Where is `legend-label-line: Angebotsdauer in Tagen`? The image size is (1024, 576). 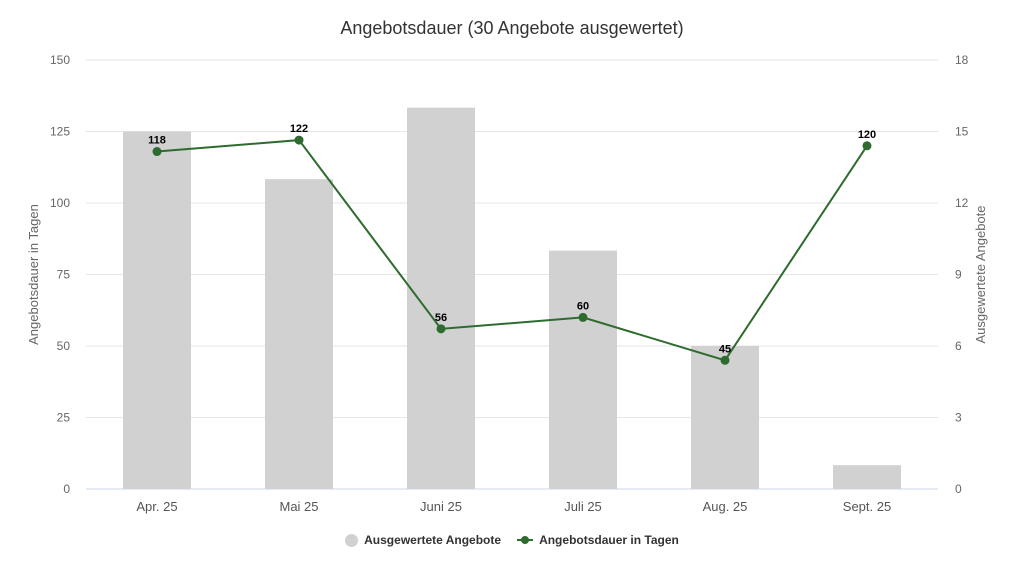
legend-label-line: Angebotsdauer in Tagen is located at coordinates (609, 540).